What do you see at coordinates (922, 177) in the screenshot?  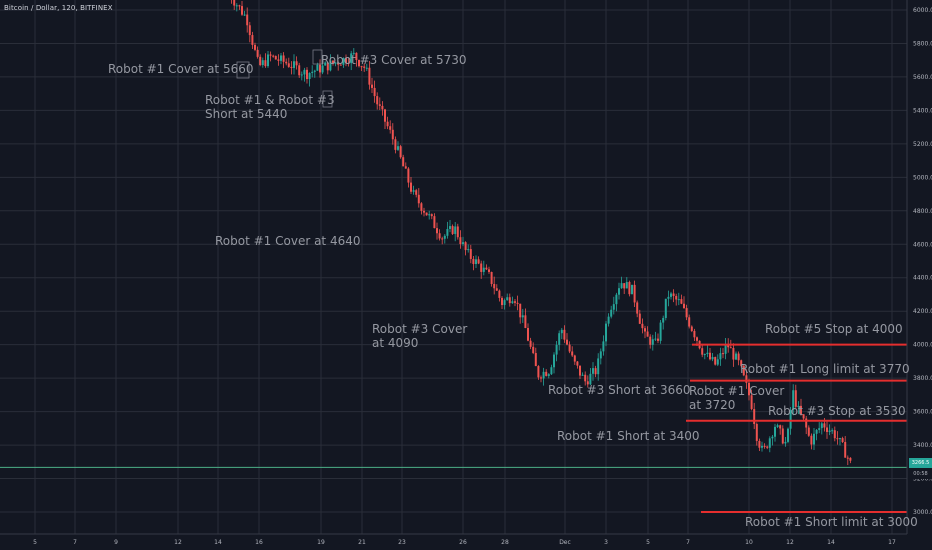 I see `y-tick-label: 5000.0` at bounding box center [922, 177].